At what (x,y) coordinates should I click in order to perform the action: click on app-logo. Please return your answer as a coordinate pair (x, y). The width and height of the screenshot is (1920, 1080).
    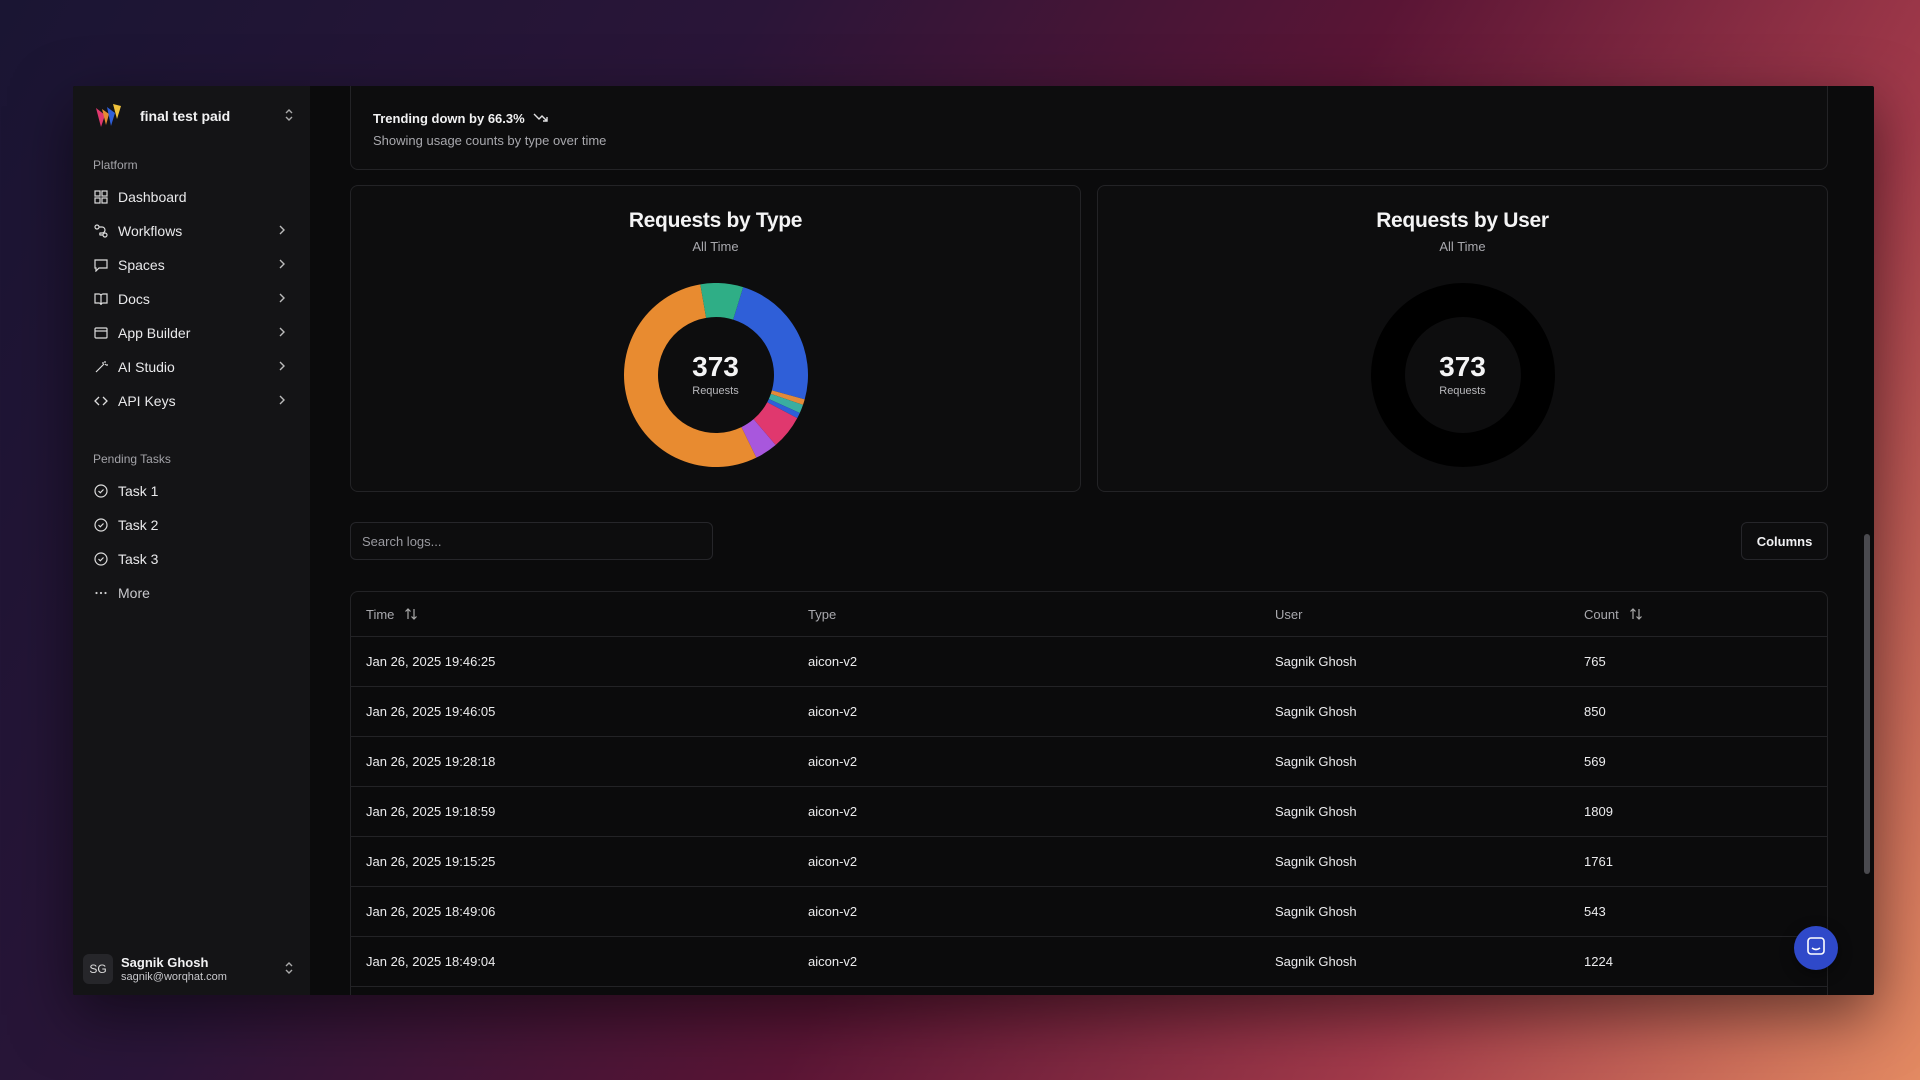
    Looking at the image, I should click on (108, 116).